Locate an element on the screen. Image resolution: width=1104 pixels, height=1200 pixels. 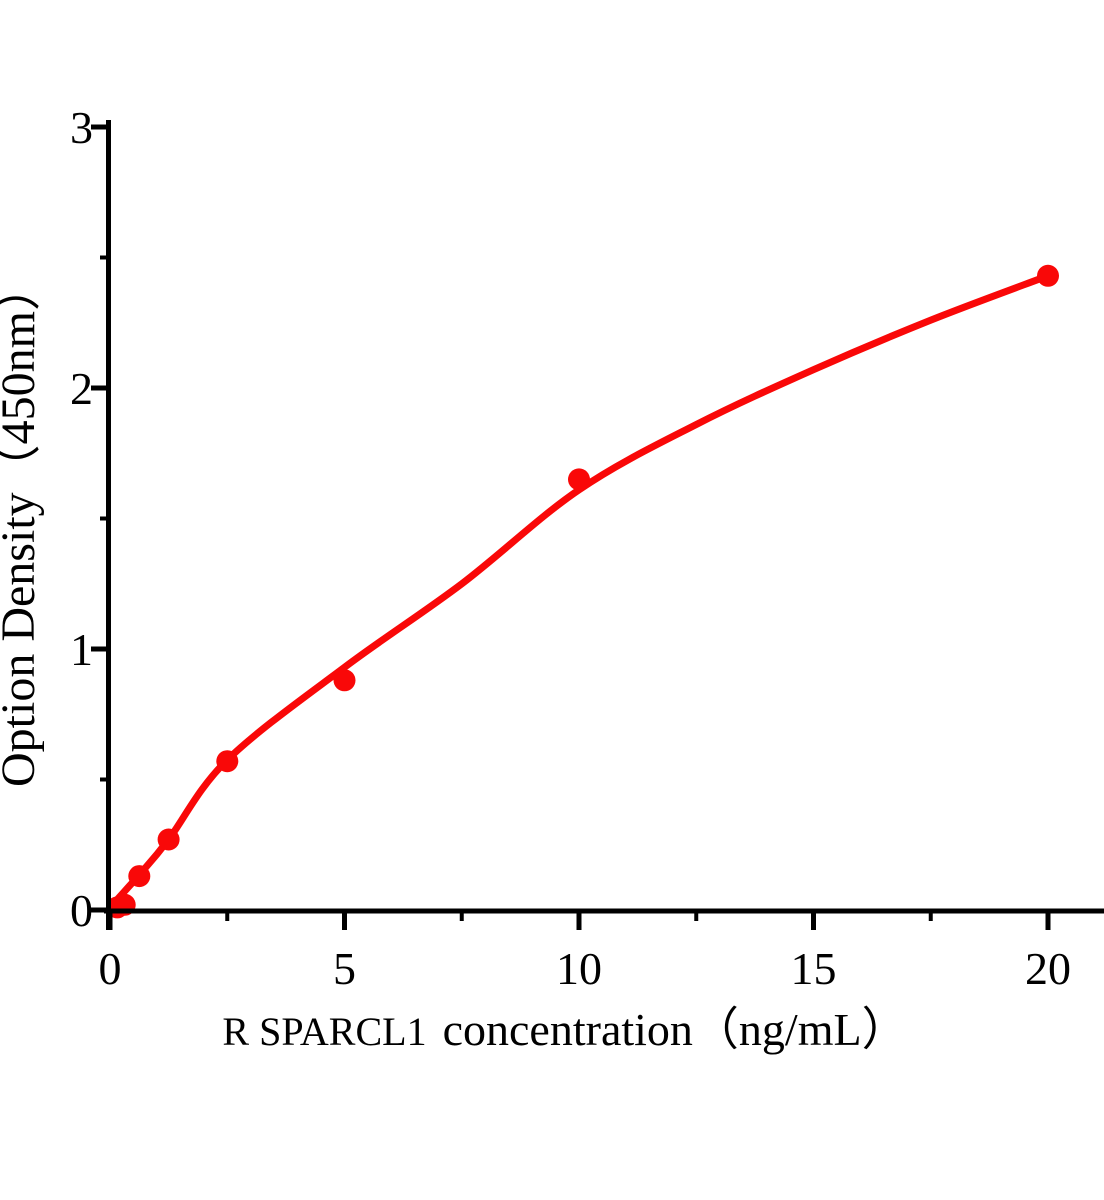
y-tick-label: 3 is located at coordinates (81, 127).